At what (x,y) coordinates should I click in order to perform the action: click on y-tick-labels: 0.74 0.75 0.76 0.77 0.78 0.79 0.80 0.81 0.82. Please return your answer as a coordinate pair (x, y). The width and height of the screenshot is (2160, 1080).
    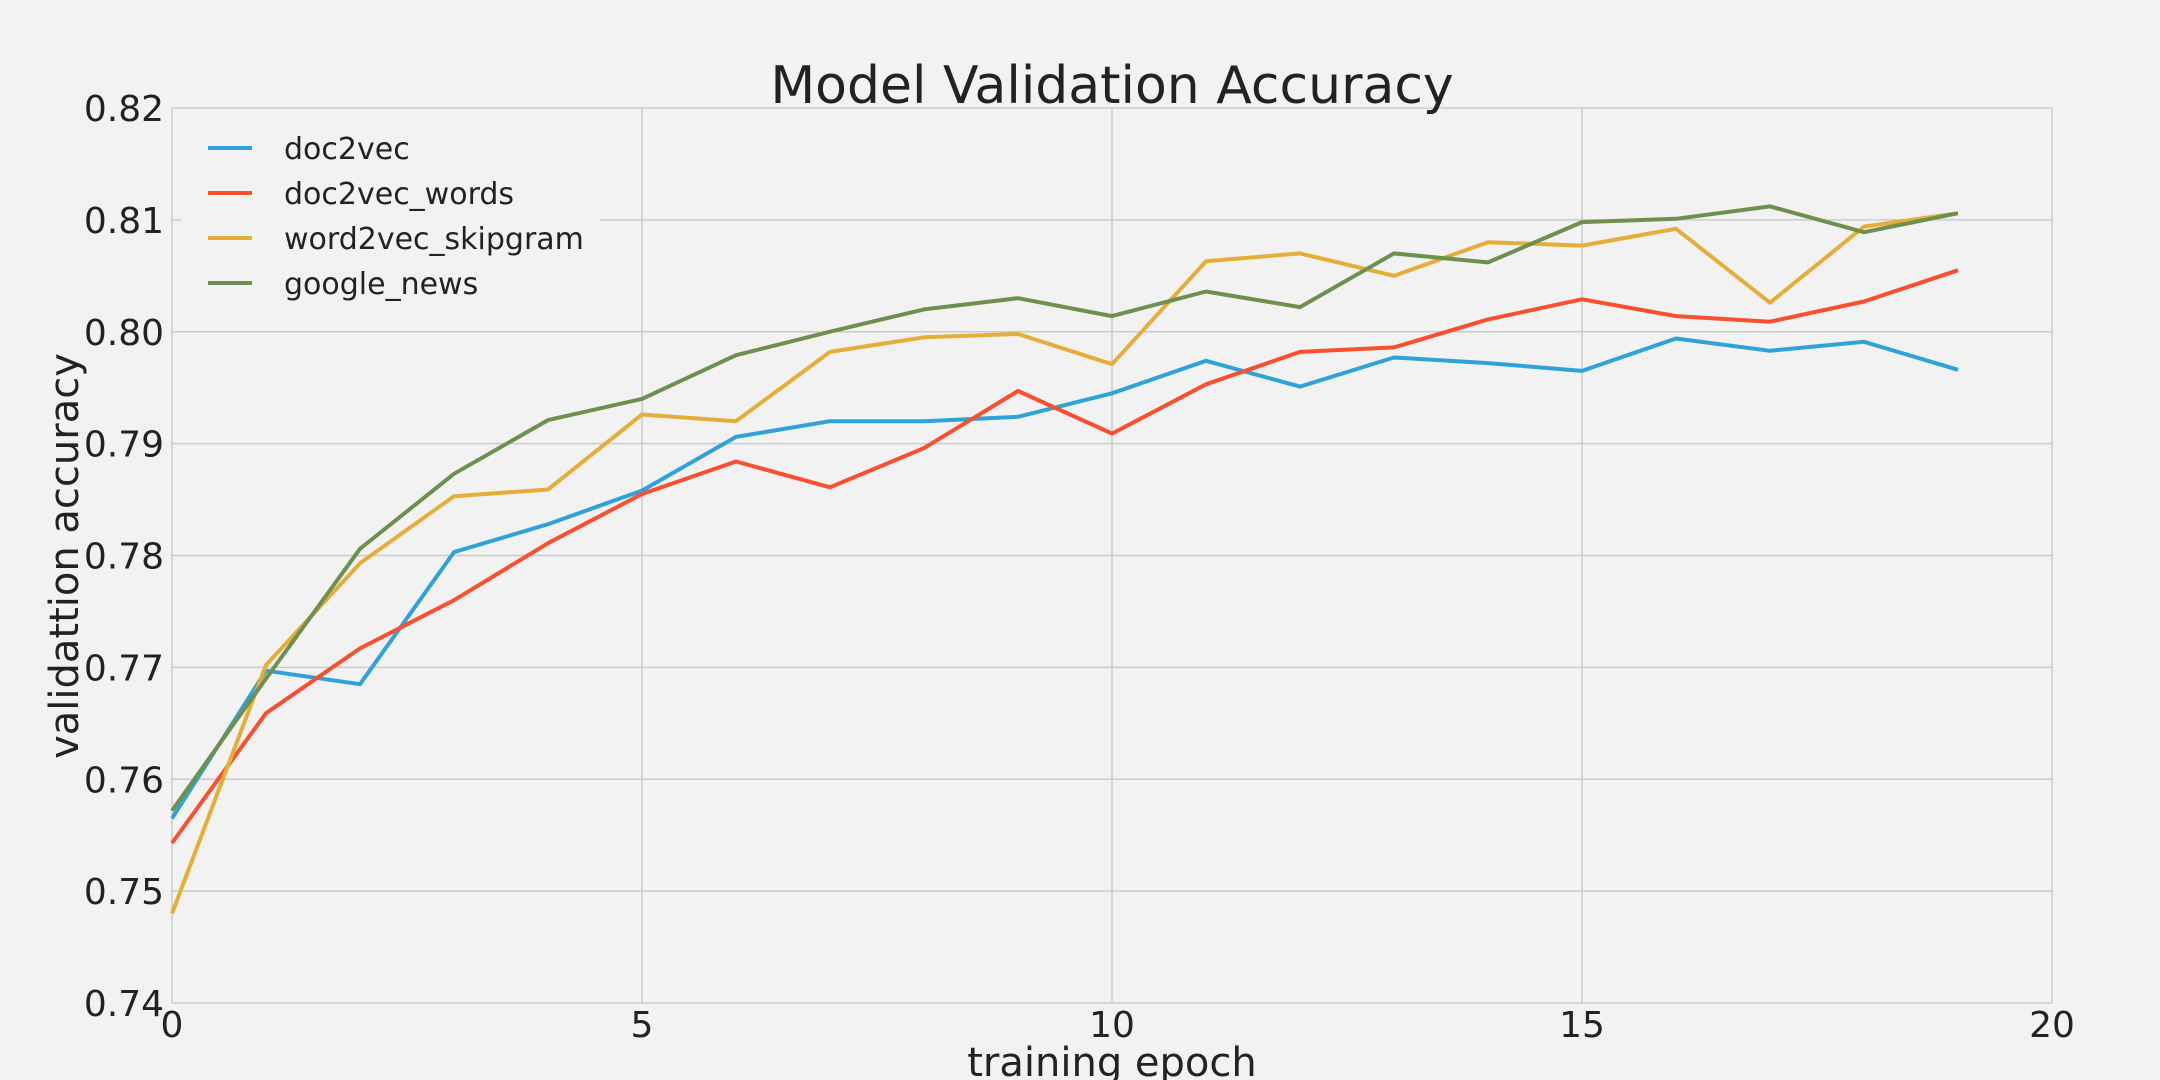
    Looking at the image, I should click on (124, 557).